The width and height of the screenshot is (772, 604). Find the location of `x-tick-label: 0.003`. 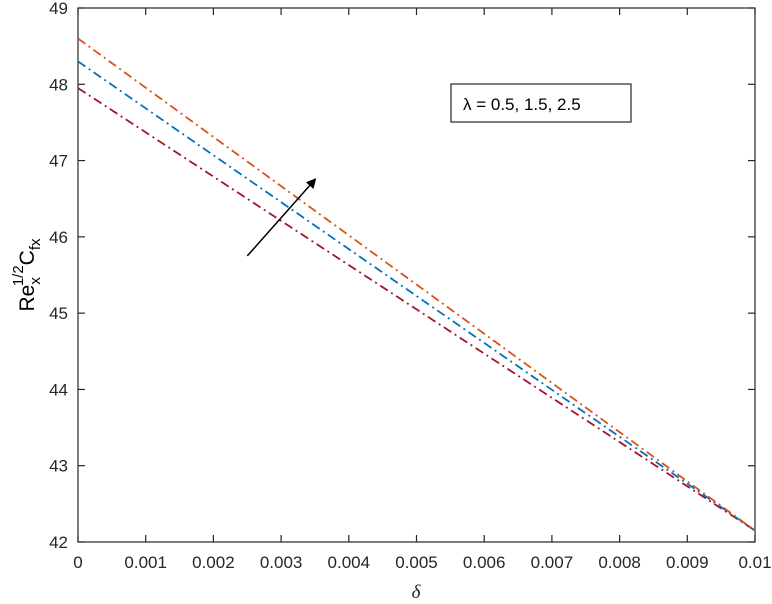

x-tick-label: 0.003 is located at coordinates (281, 562).